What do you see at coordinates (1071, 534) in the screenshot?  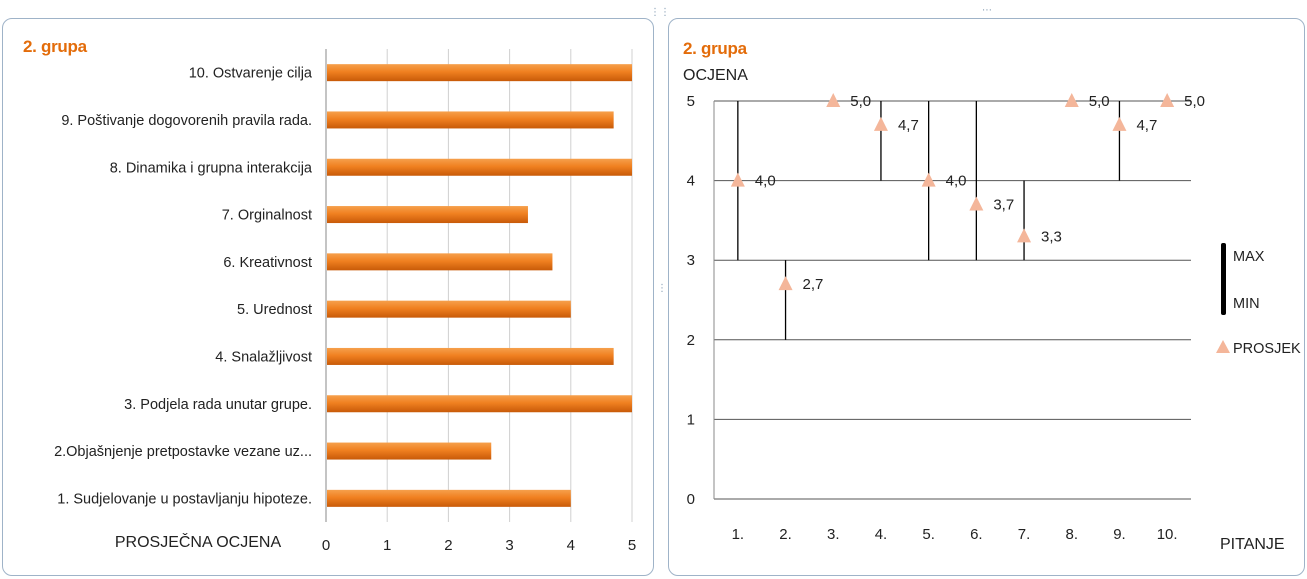 I see `x-tick-label: 8.` at bounding box center [1071, 534].